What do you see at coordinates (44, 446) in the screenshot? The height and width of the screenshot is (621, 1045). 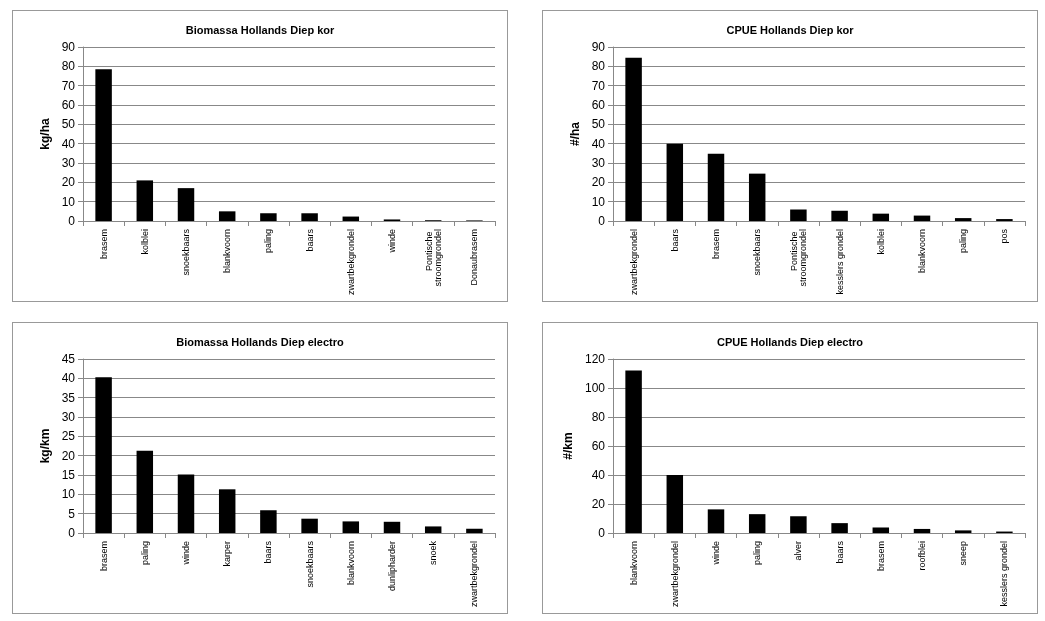 I see `y-axis-title: kg/km` at bounding box center [44, 446].